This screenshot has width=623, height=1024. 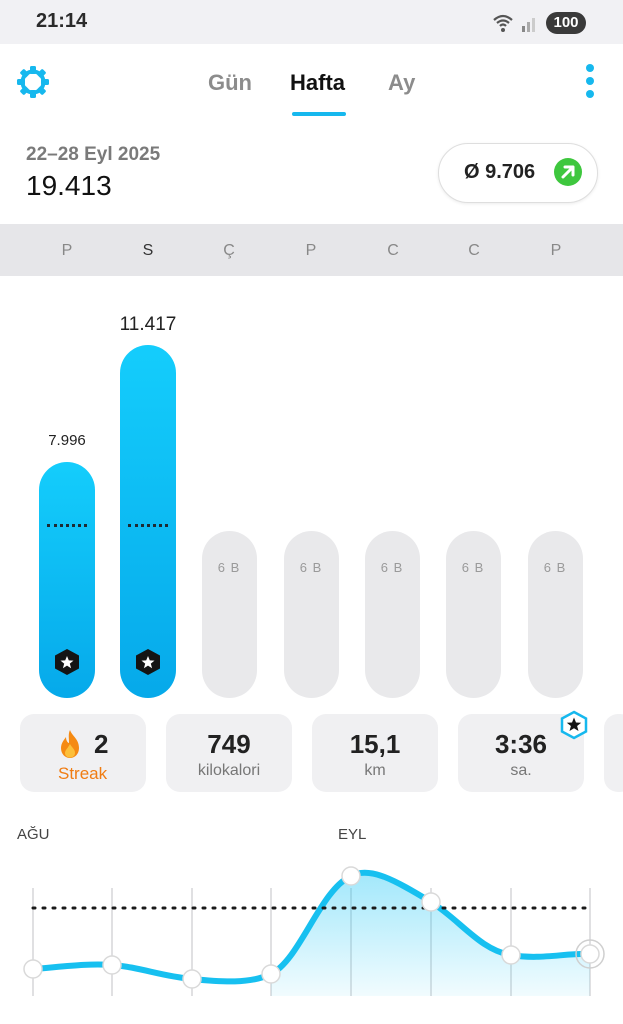 What do you see at coordinates (375, 744) in the screenshot?
I see `distance-value: 15,1` at bounding box center [375, 744].